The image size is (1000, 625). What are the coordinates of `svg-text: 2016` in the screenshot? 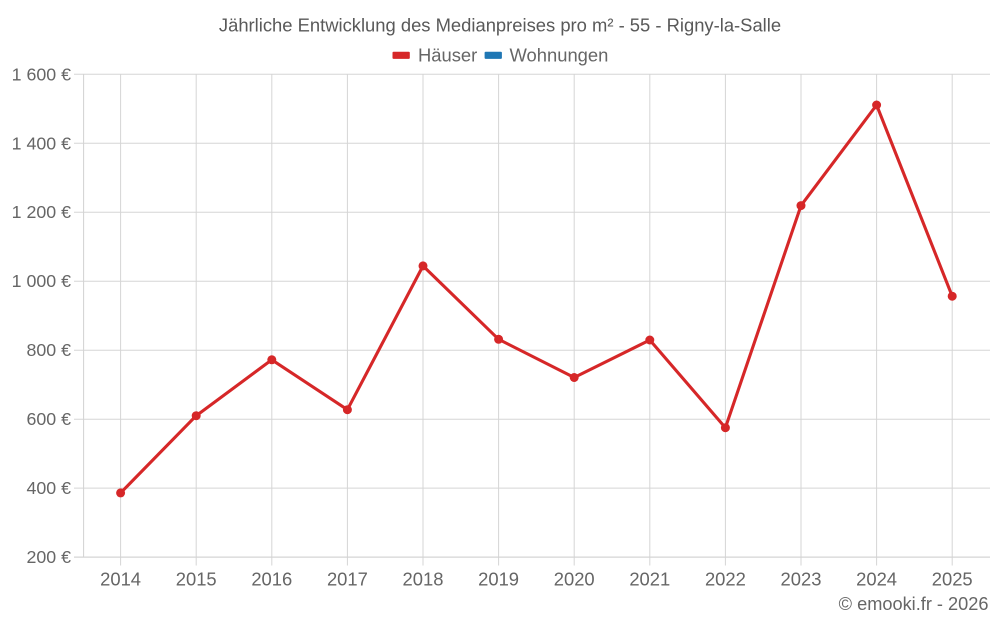 It's located at (271, 579).